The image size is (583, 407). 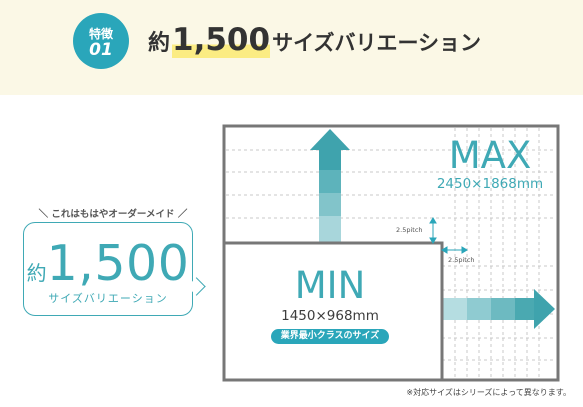 What do you see at coordinates (330, 336) in the screenshot?
I see `min-badge: 業界最小クラスのサイズ` at bounding box center [330, 336].